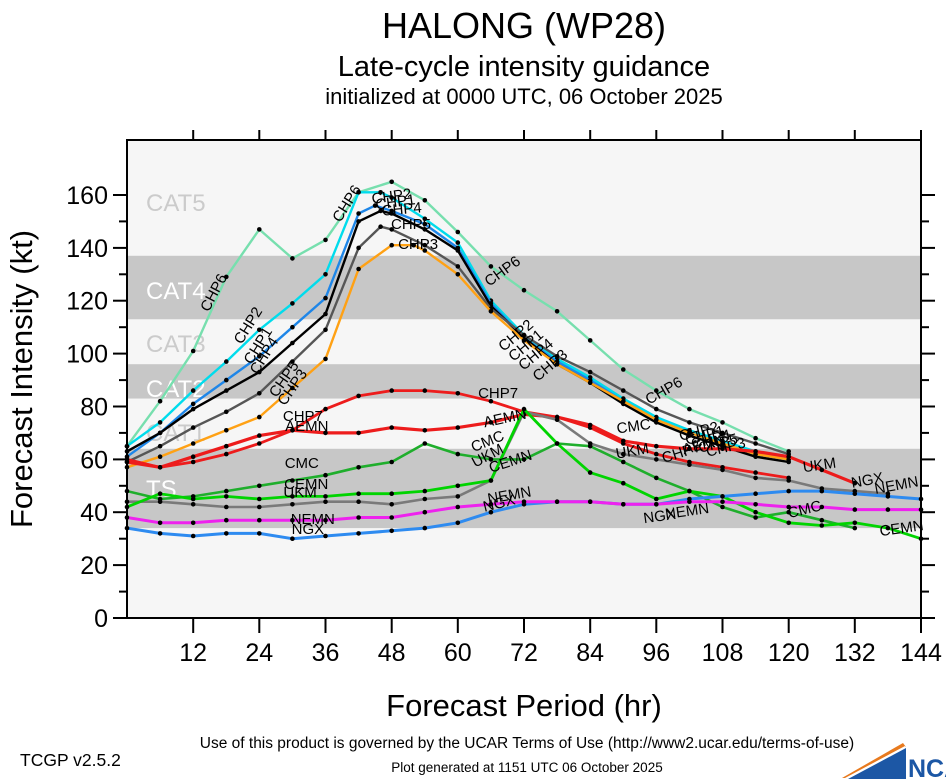 This screenshot has height=780, width=946. Describe the element at coordinates (70, 760) in the screenshot. I see `tcgp-version-label: TCGP v2.5.2` at that location.